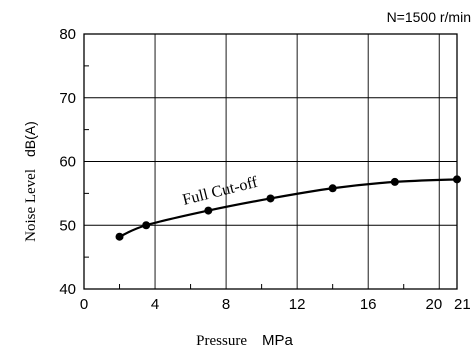  What do you see at coordinates (84, 304) in the screenshot?
I see `x-tick-label: 0` at bounding box center [84, 304].